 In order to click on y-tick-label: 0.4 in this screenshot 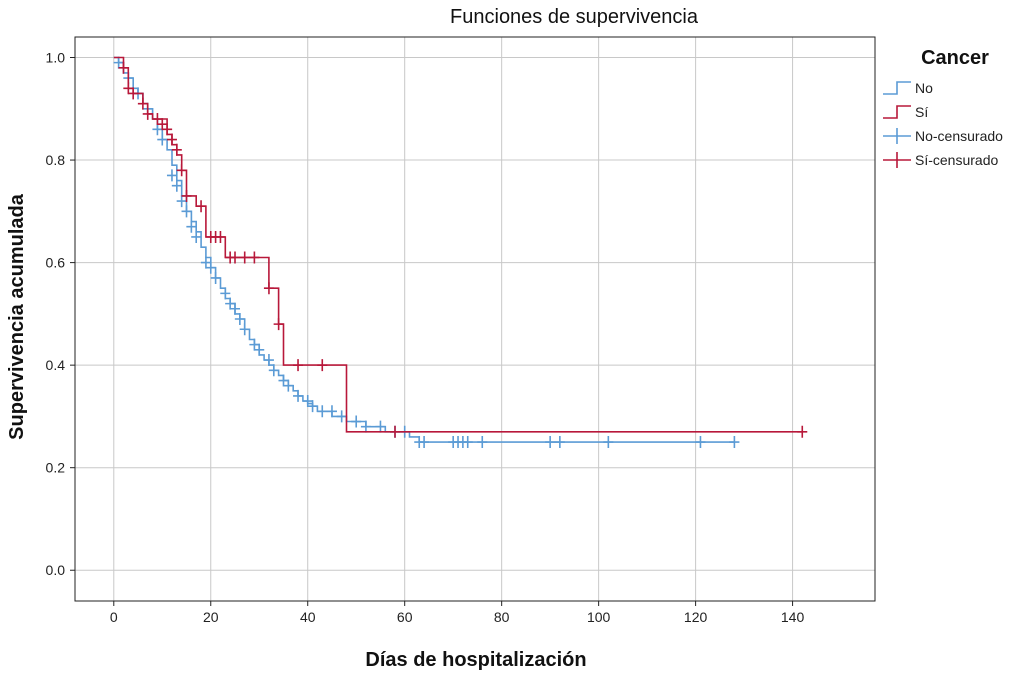, I will do `click(56, 365)`.